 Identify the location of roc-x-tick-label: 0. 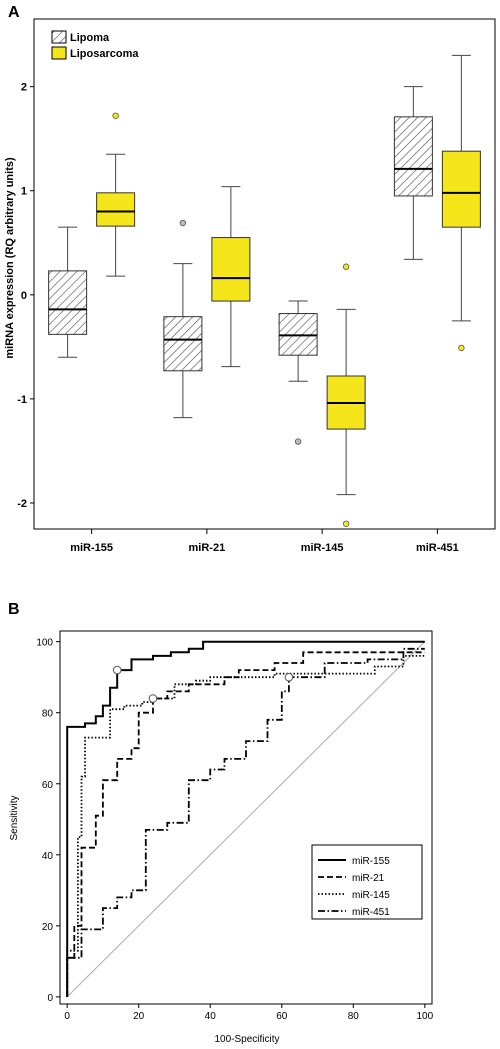
(67, 1016).